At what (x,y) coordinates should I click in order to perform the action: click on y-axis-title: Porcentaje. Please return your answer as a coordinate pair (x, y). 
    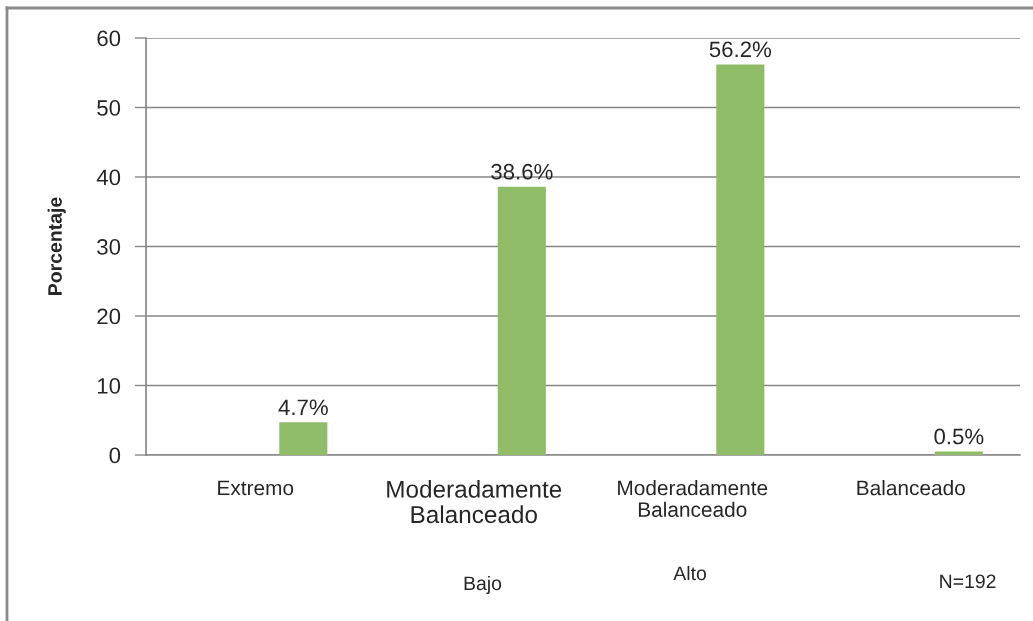
    Looking at the image, I should click on (56, 246).